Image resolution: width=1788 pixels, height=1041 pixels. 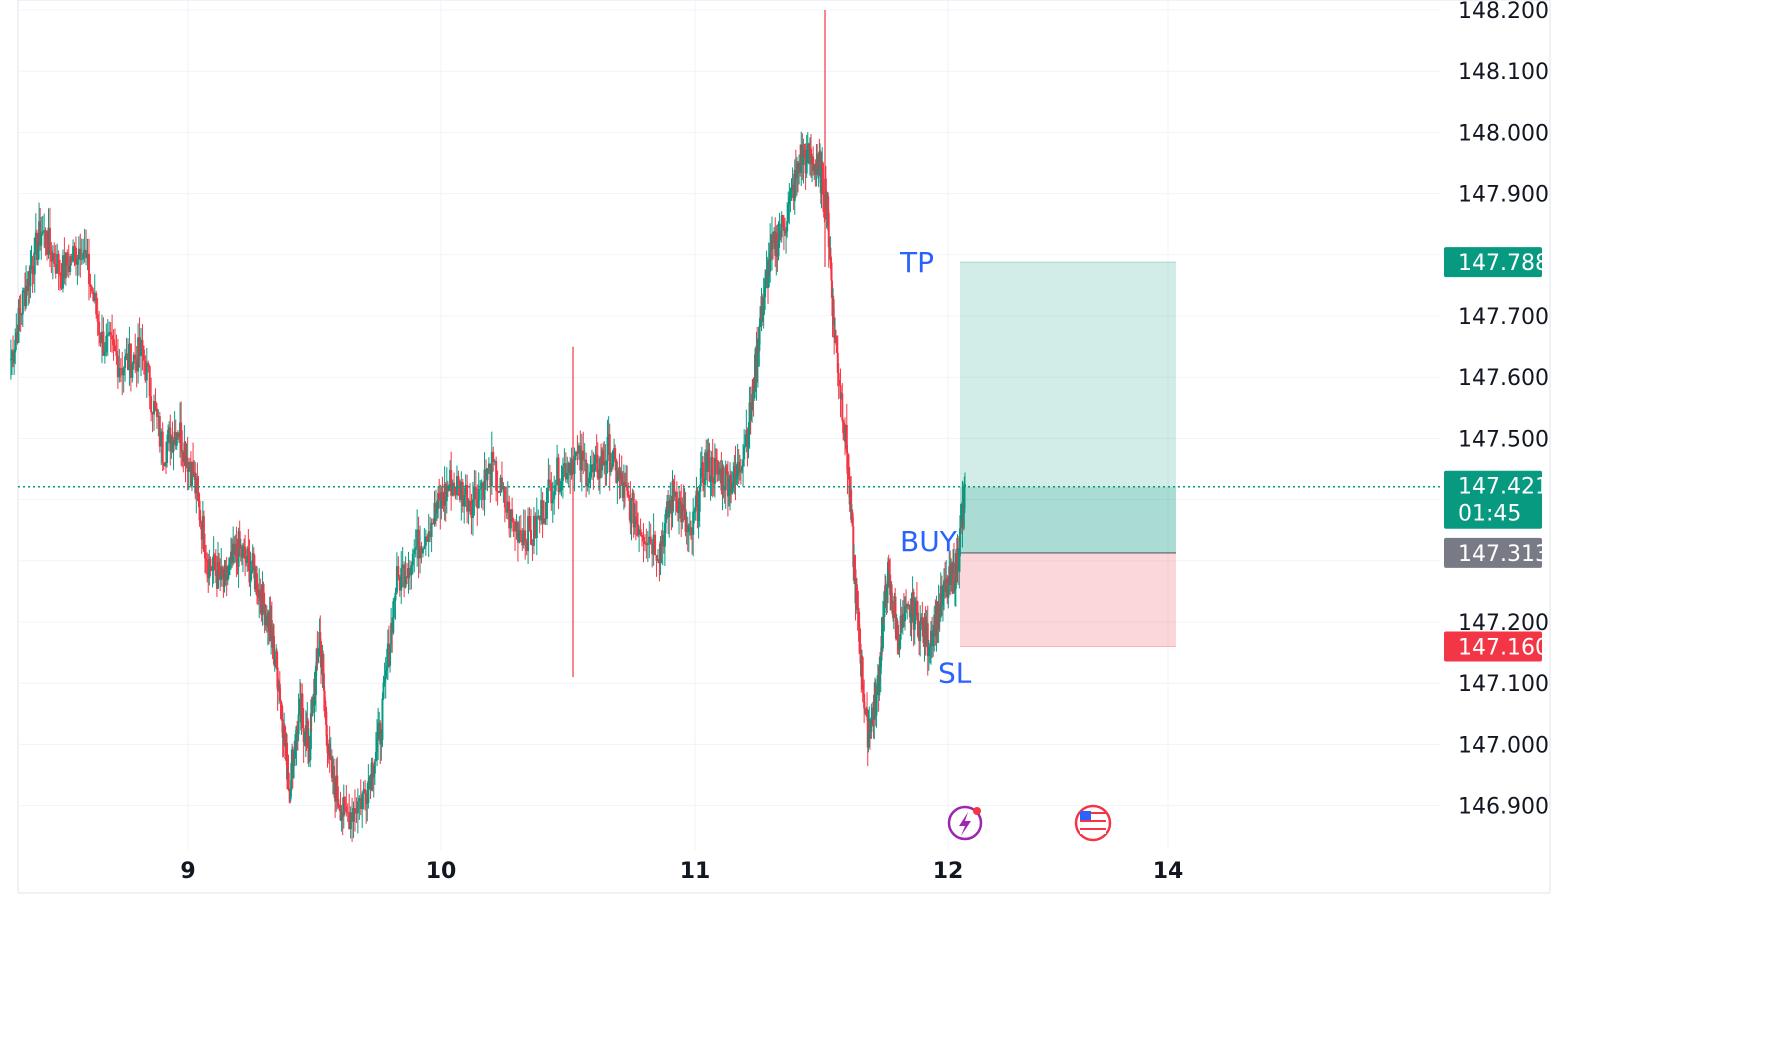 I want to click on us-flag-icon, so click(x=1093, y=823).